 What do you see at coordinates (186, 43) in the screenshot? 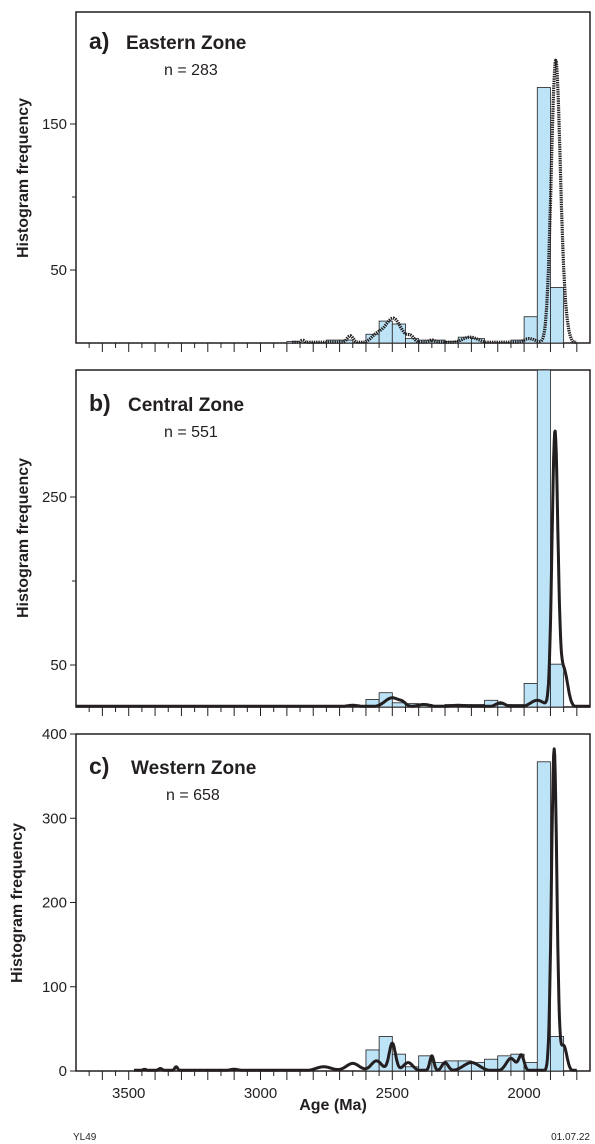
I see `panel-a-title: Eastern Zone` at bounding box center [186, 43].